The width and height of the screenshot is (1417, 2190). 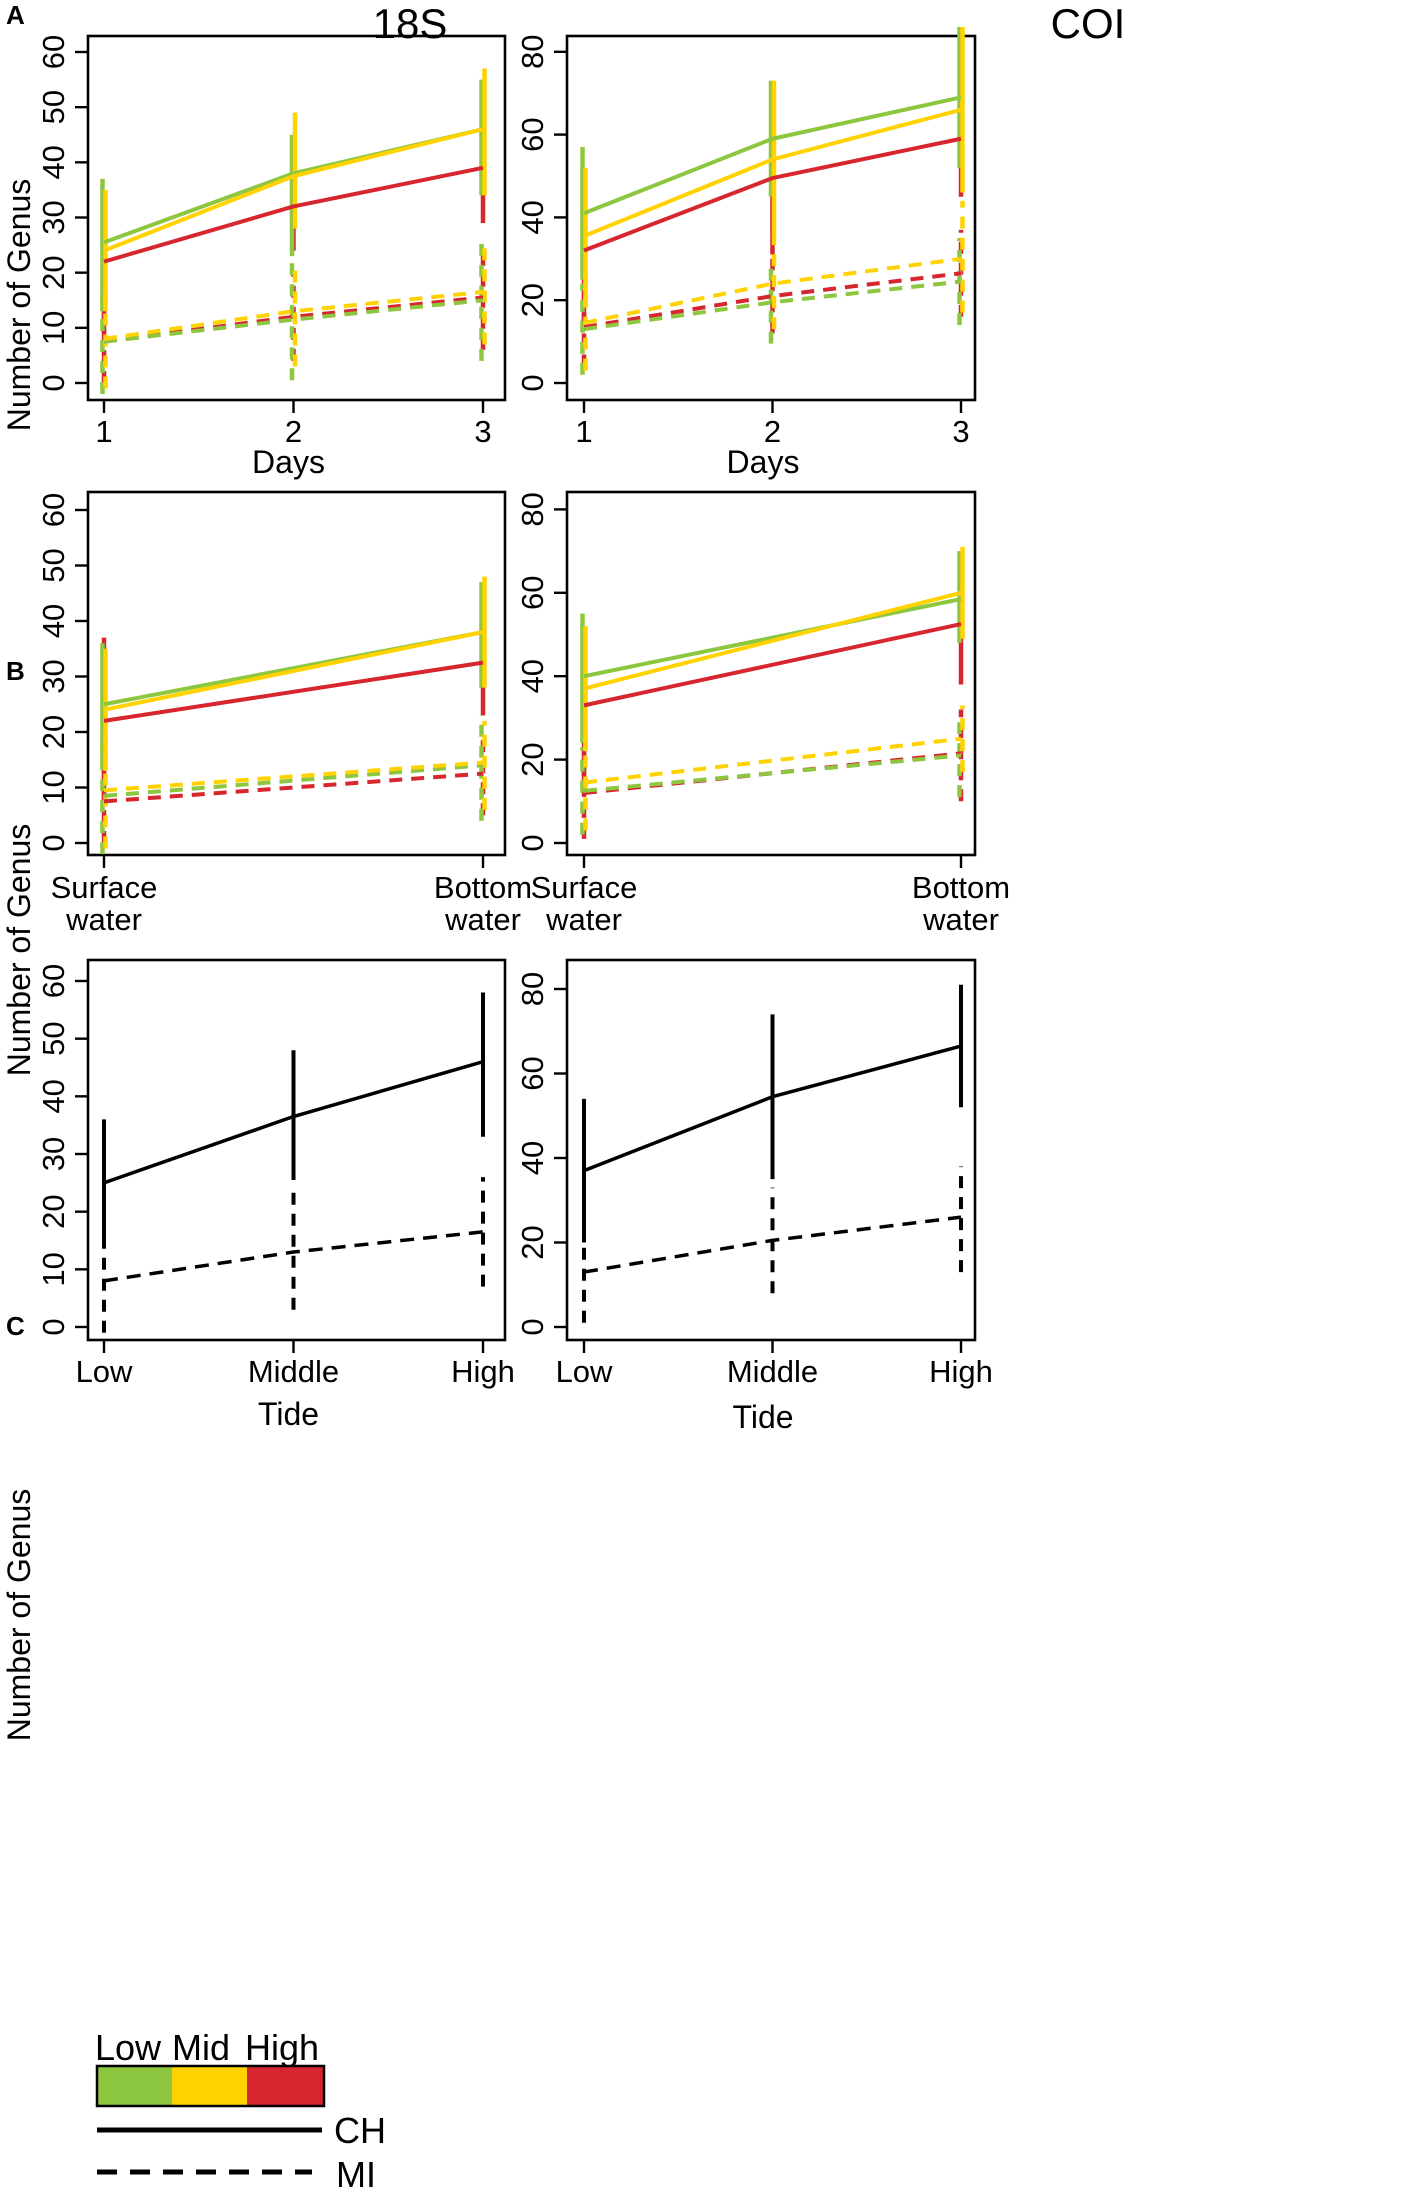 What do you see at coordinates (293, 1119) in the screenshot?
I see `series-ch` at bounding box center [293, 1119].